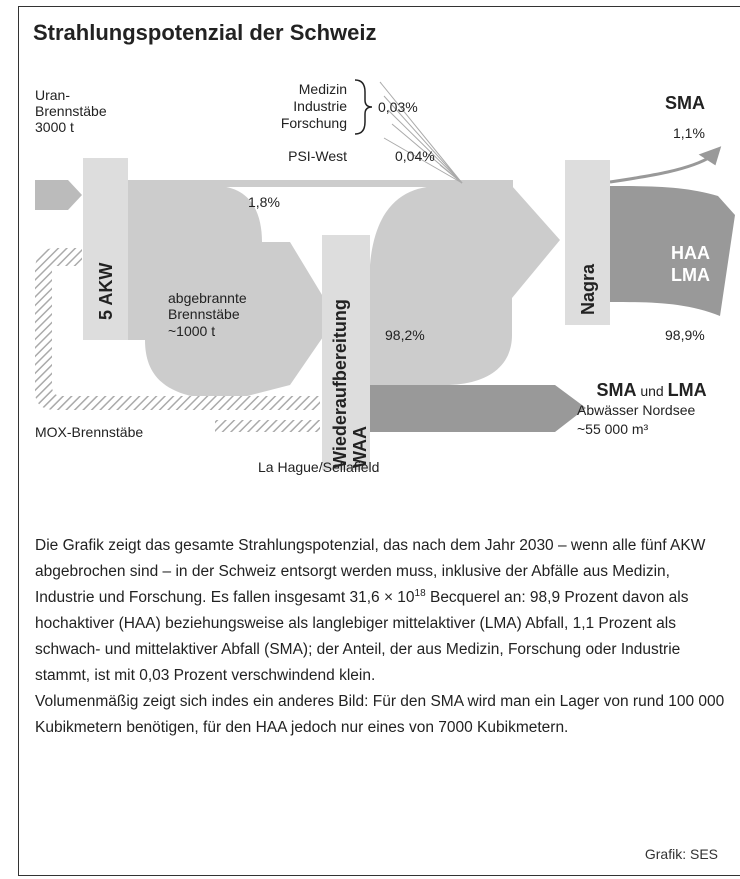  Describe the element at coordinates (685, 103) in the screenshot. I see `label: SMA` at that location.